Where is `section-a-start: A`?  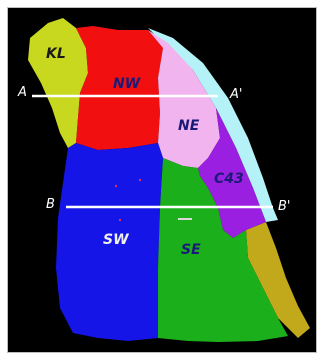 section-a-start: A is located at coordinates (22, 92).